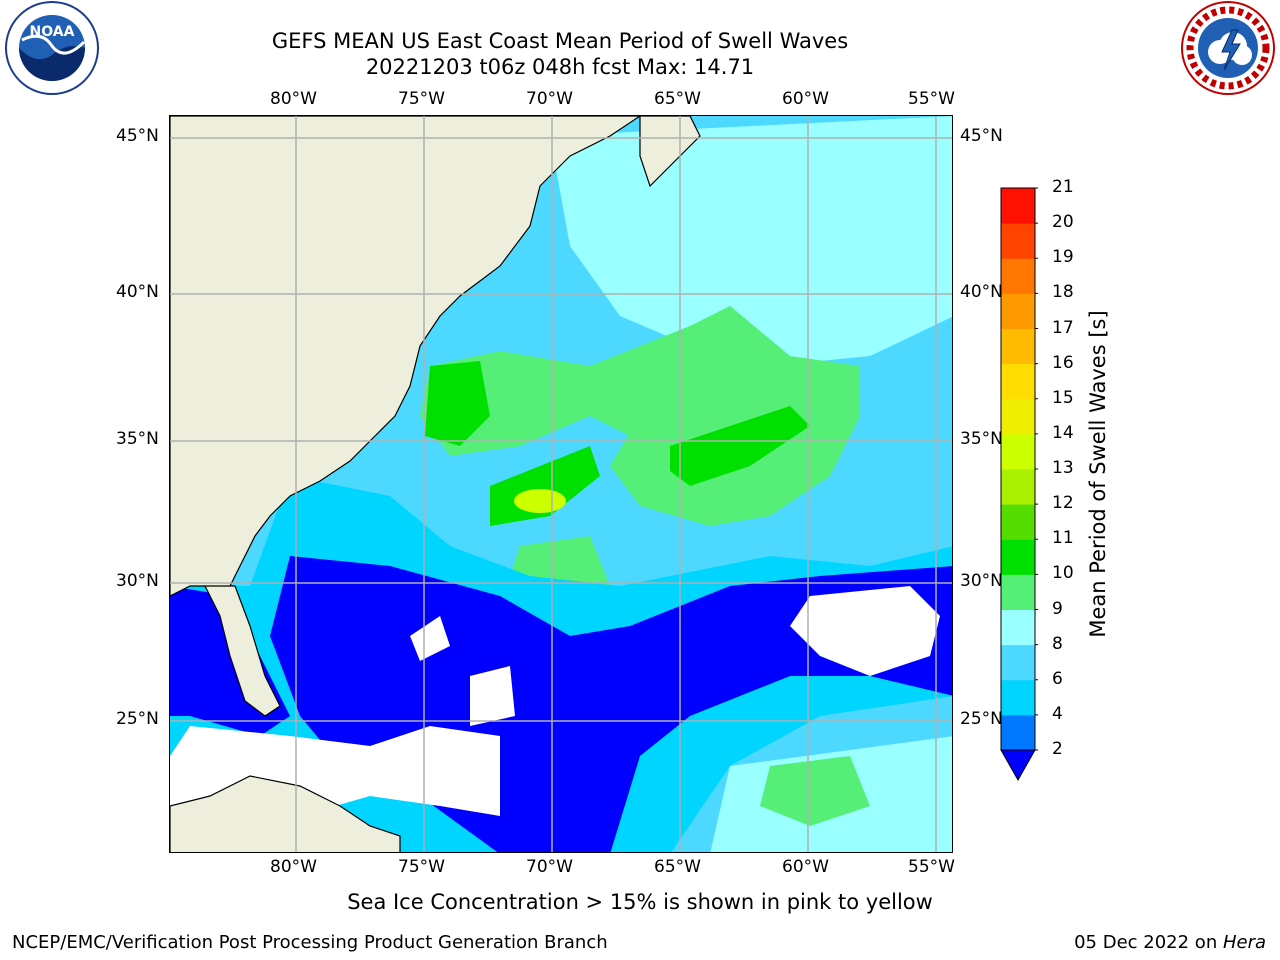 The image size is (1280, 960). What do you see at coordinates (1057, 643) in the screenshot?
I see `colorbar-tick-label: 8` at bounding box center [1057, 643].